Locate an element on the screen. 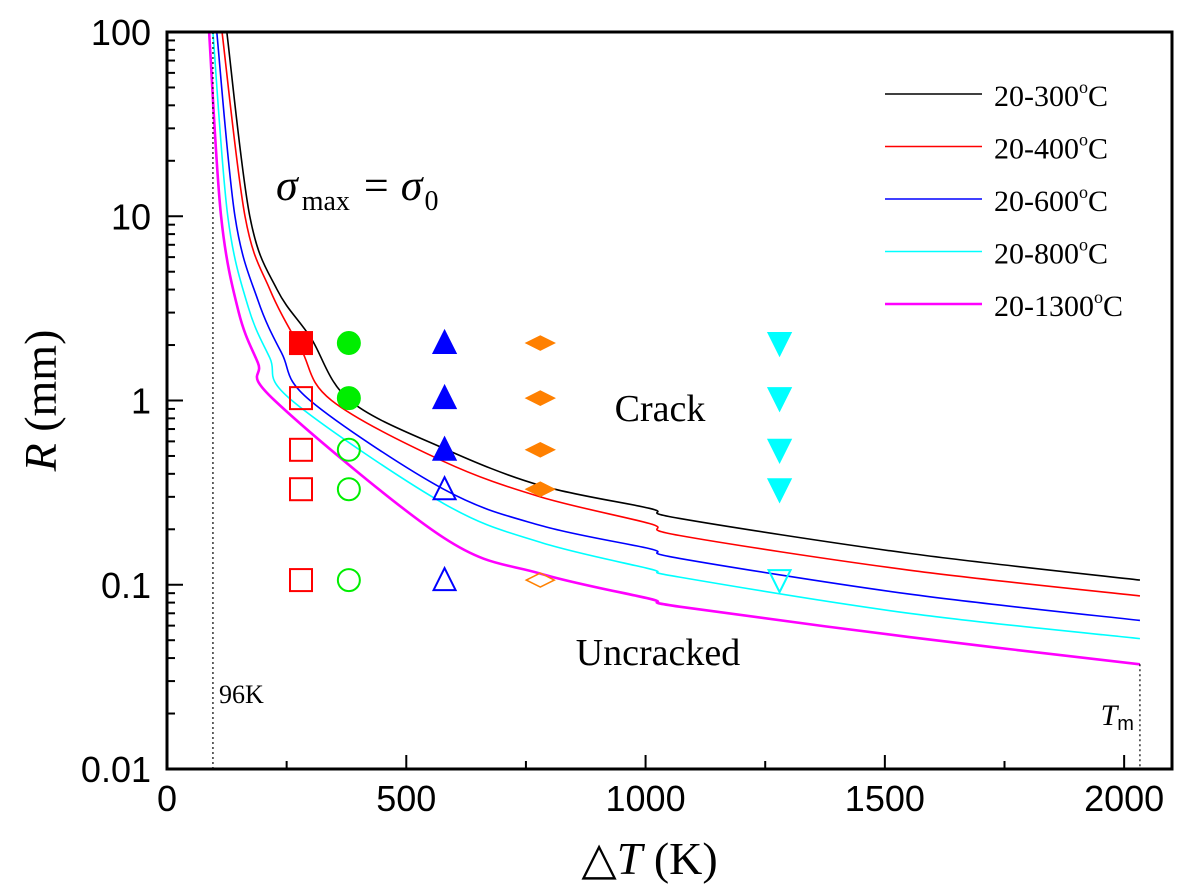  eq-op: = is located at coordinates (376, 185).